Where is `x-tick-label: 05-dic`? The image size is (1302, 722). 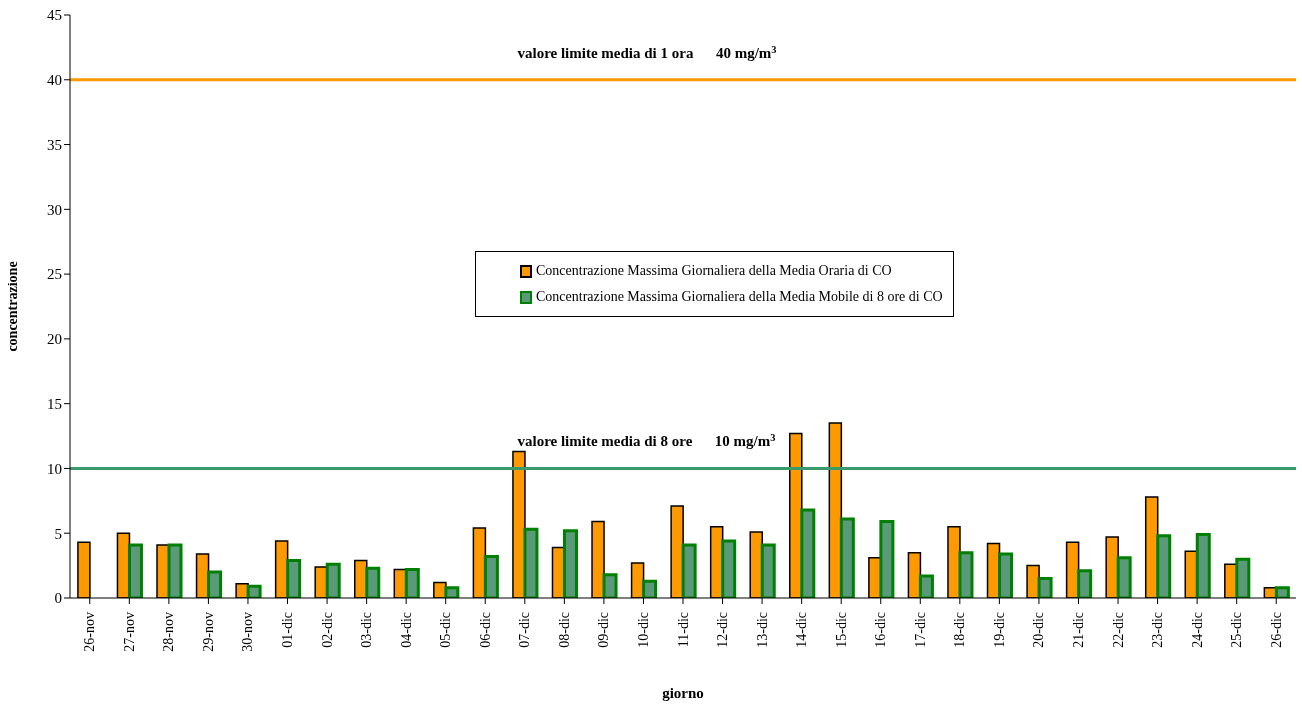 x-tick-label: 05-dic is located at coordinates (446, 630).